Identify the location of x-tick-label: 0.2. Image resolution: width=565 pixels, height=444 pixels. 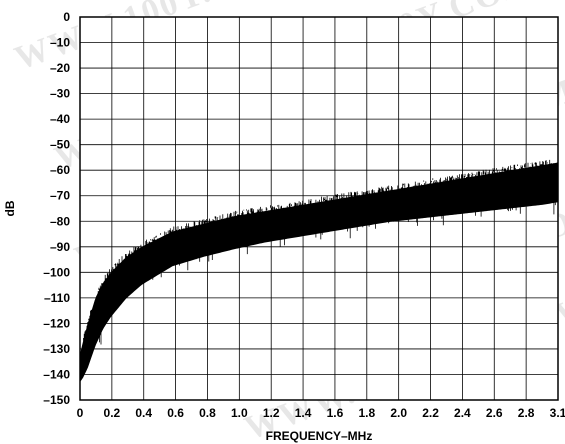
(112, 413).